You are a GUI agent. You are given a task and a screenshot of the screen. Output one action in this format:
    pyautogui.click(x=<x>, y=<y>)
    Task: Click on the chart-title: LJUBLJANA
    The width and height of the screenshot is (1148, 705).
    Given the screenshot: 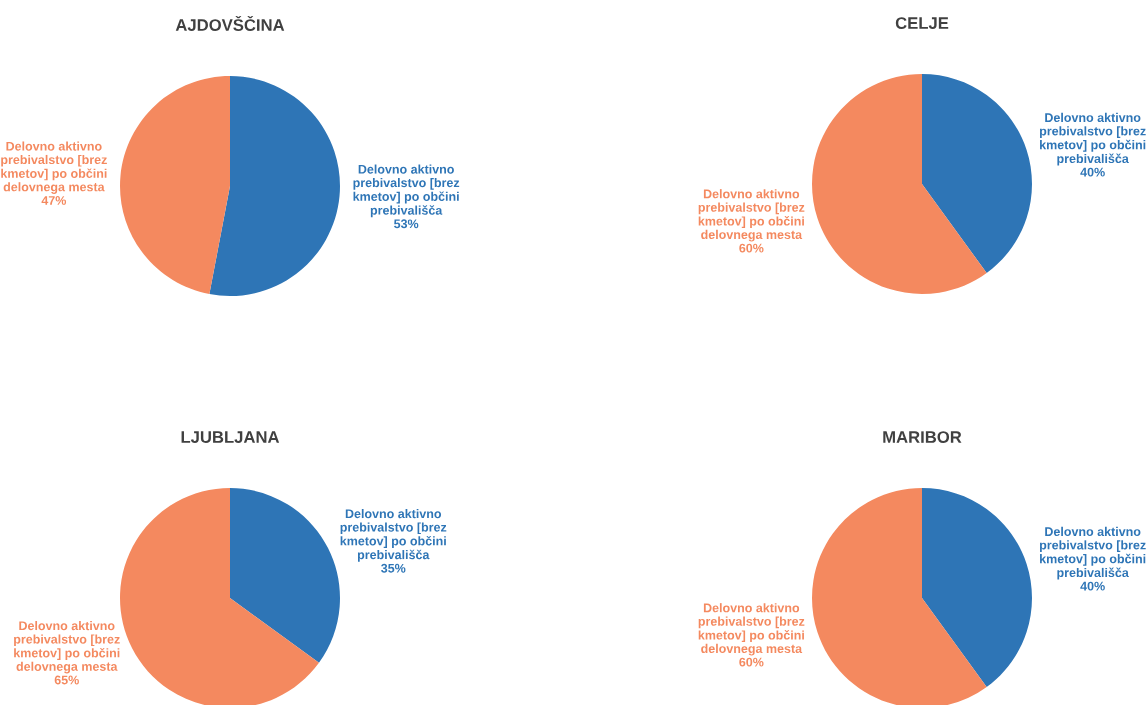 What is the action you would take?
    pyautogui.click(x=230, y=437)
    